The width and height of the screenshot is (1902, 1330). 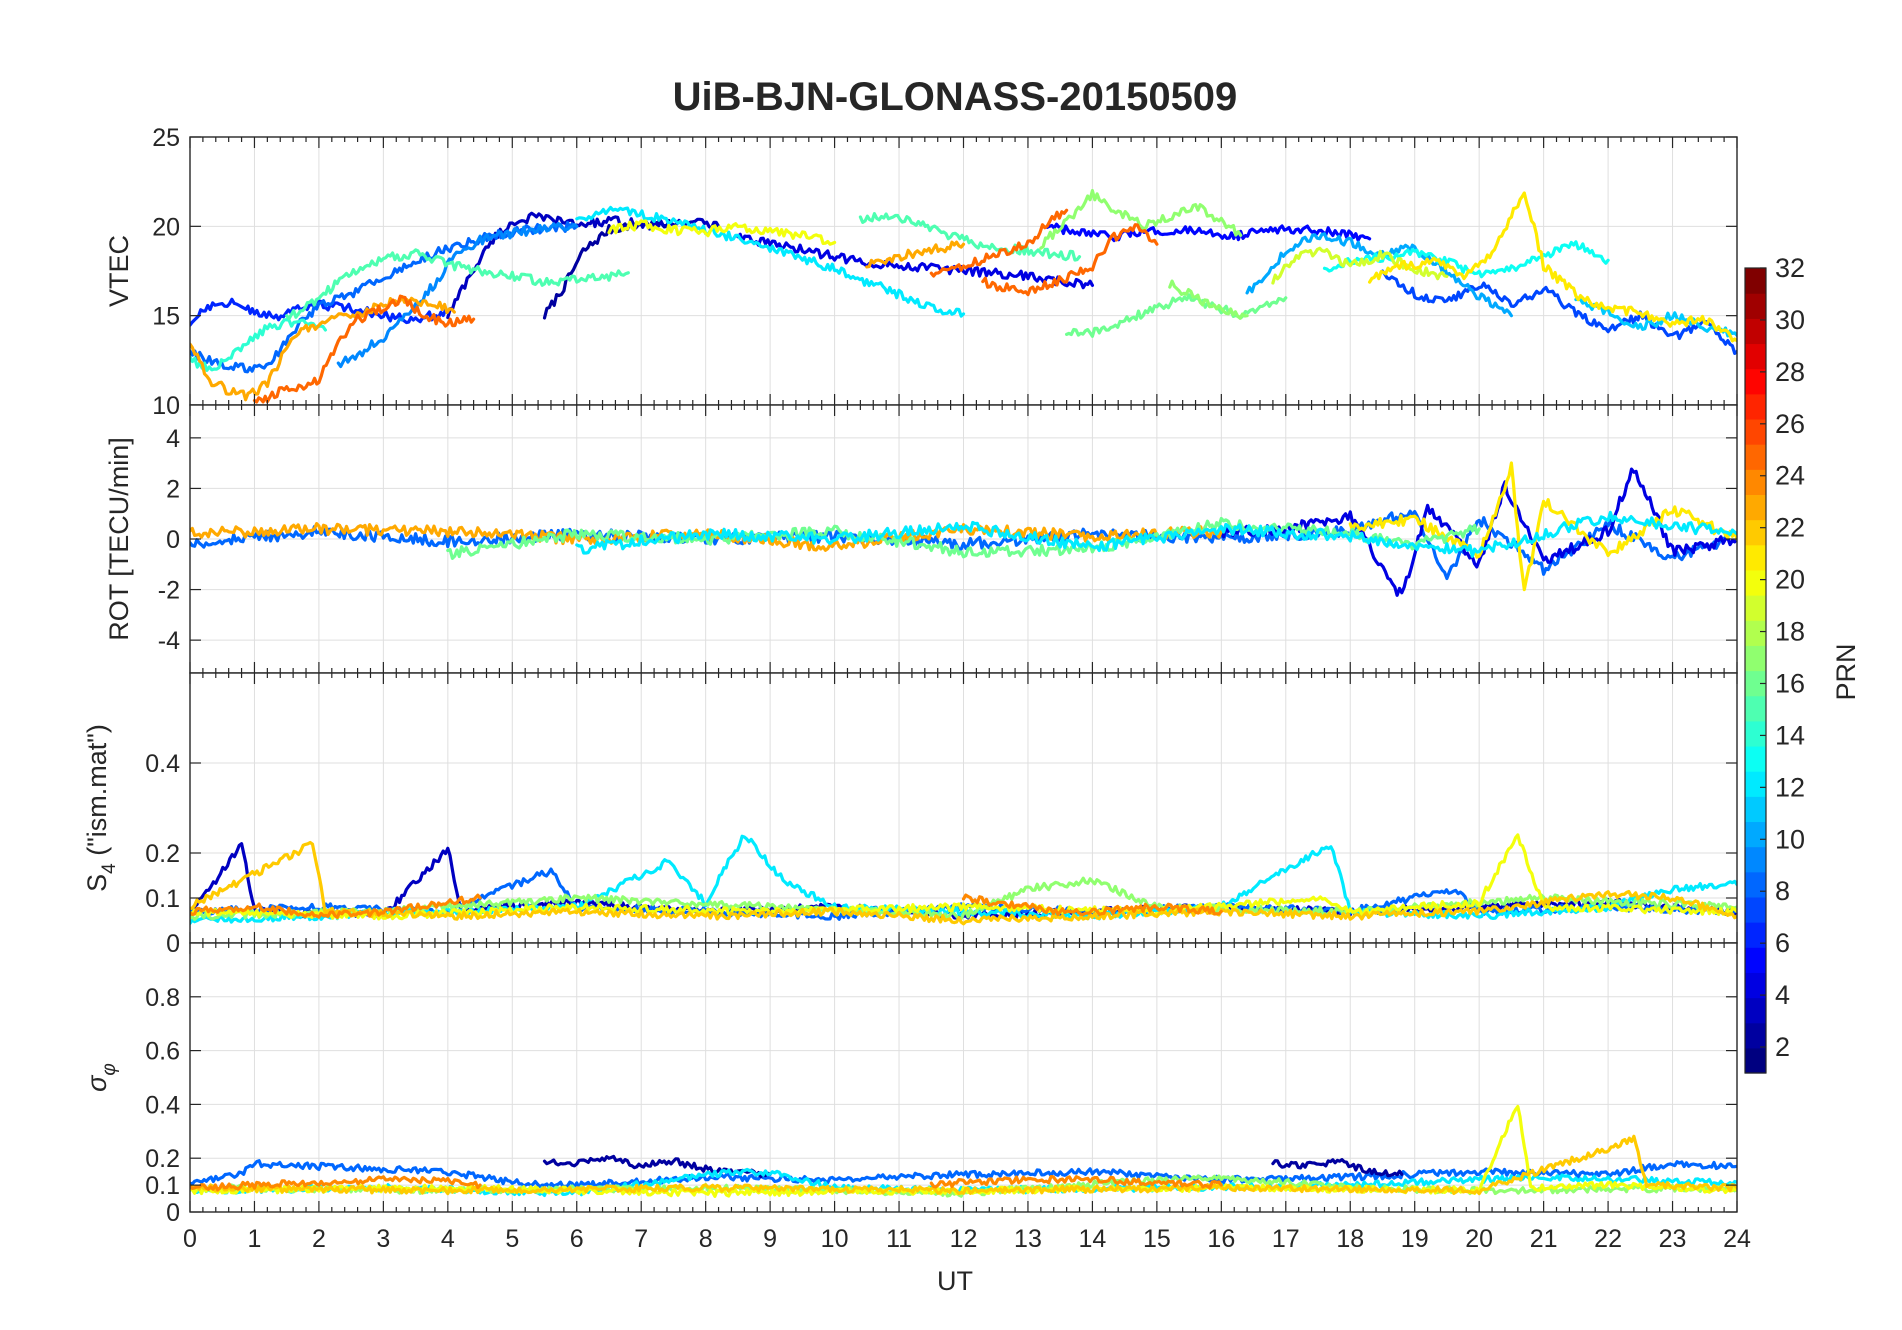 What do you see at coordinates (706, 1239) in the screenshot?
I see `x-tick-label: 8` at bounding box center [706, 1239].